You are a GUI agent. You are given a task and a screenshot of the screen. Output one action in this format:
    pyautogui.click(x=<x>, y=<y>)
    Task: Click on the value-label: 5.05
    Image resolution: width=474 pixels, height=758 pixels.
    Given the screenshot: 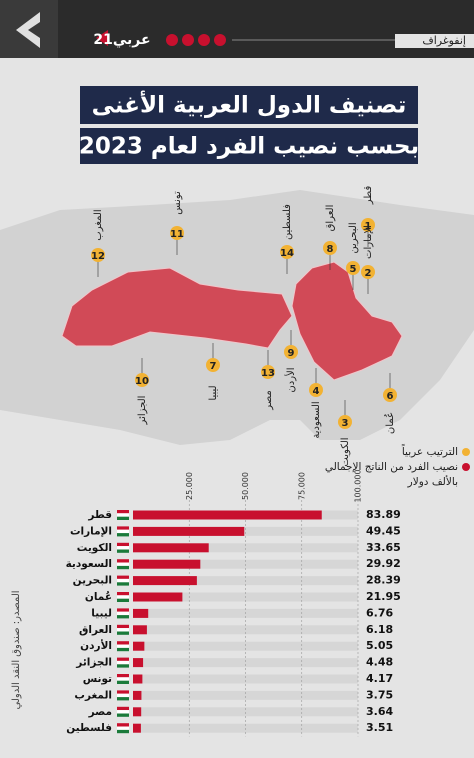 What is the action you would take?
    pyautogui.click(x=379, y=645)
    